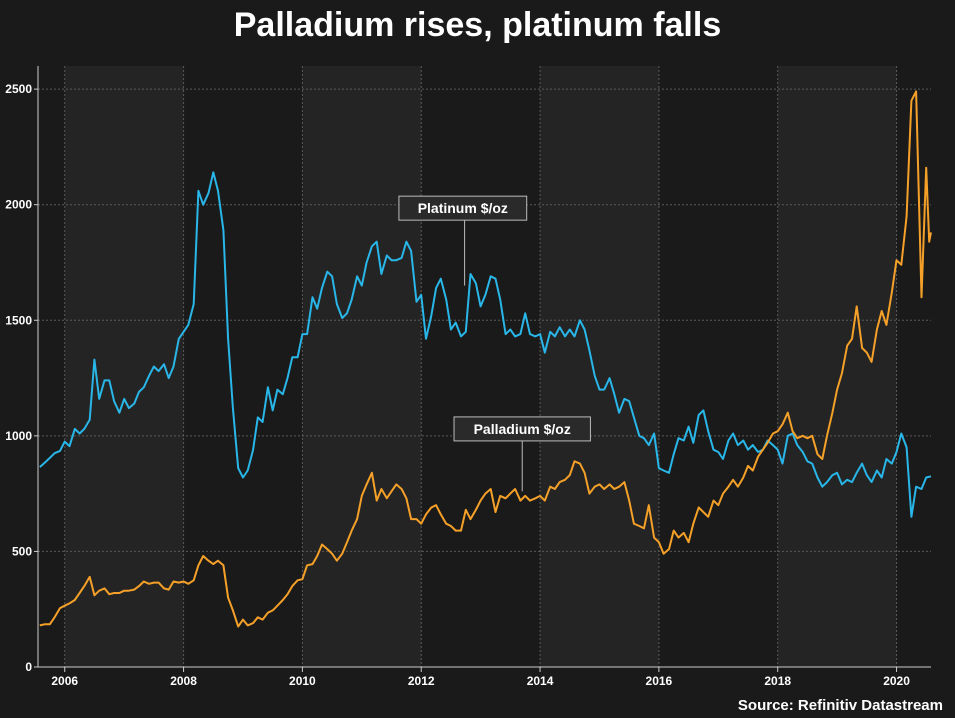  What do you see at coordinates (28, 667) in the screenshot?
I see `y-tick-label: 0` at bounding box center [28, 667].